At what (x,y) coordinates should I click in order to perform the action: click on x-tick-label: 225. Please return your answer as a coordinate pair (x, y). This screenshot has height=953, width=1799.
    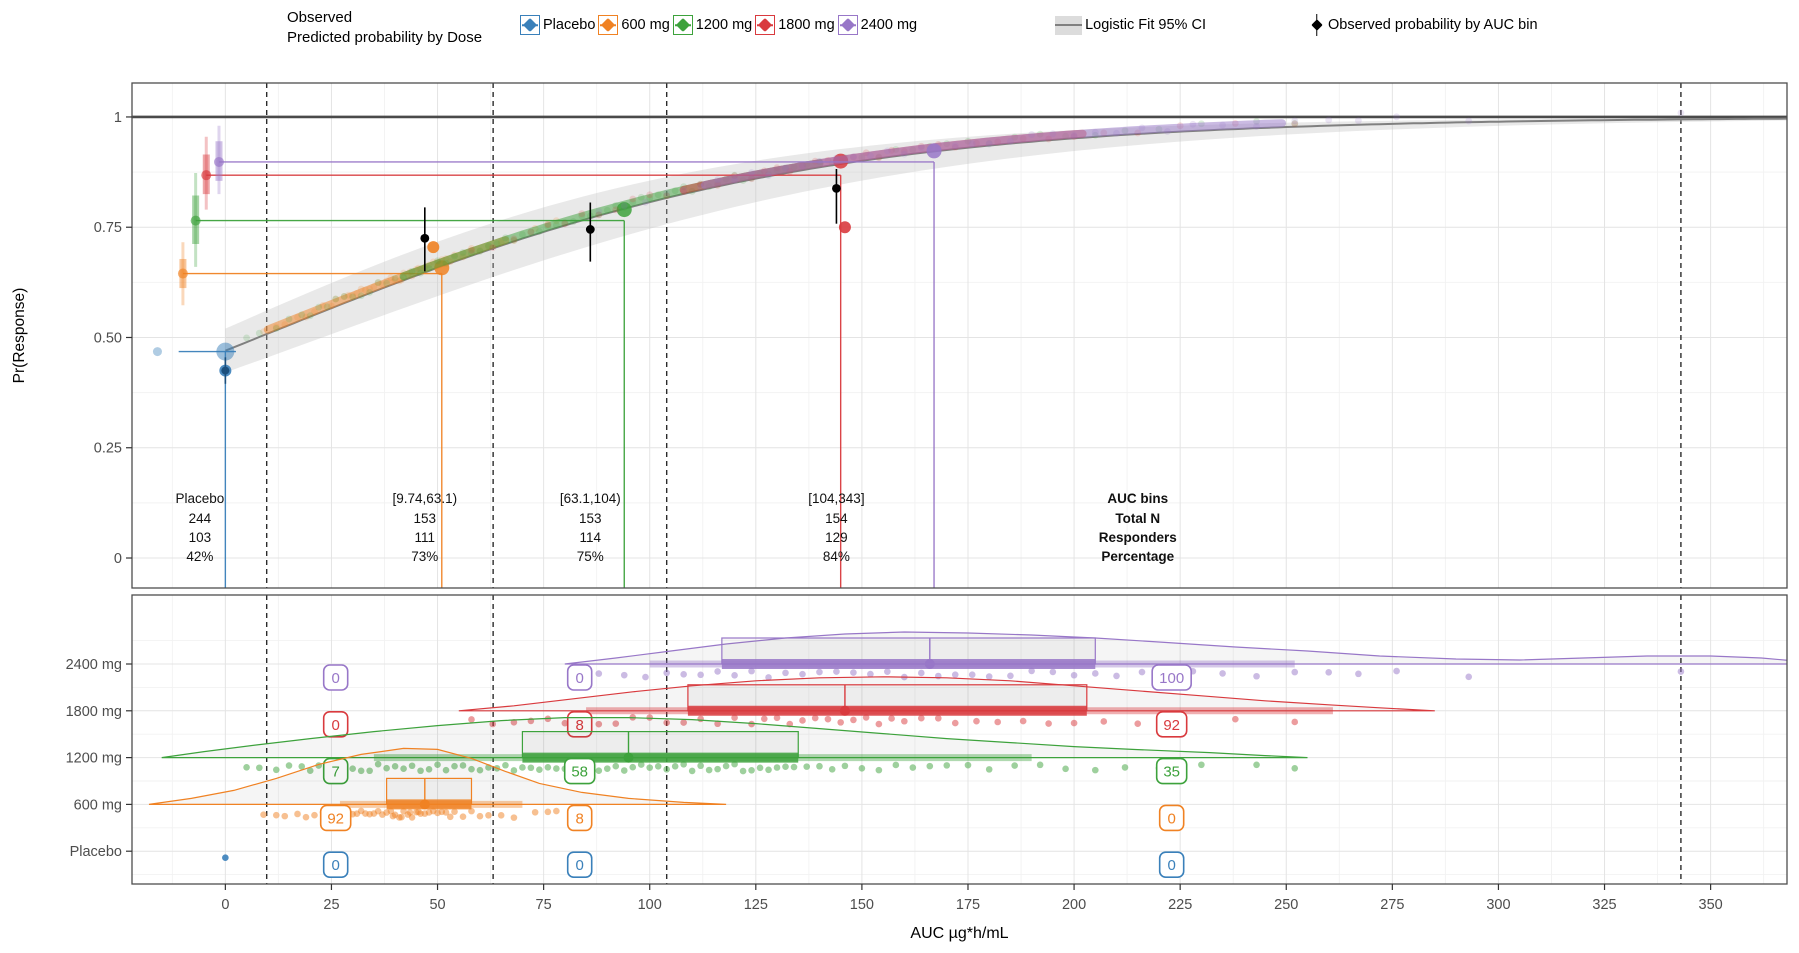
    Looking at the image, I should click on (1180, 905).